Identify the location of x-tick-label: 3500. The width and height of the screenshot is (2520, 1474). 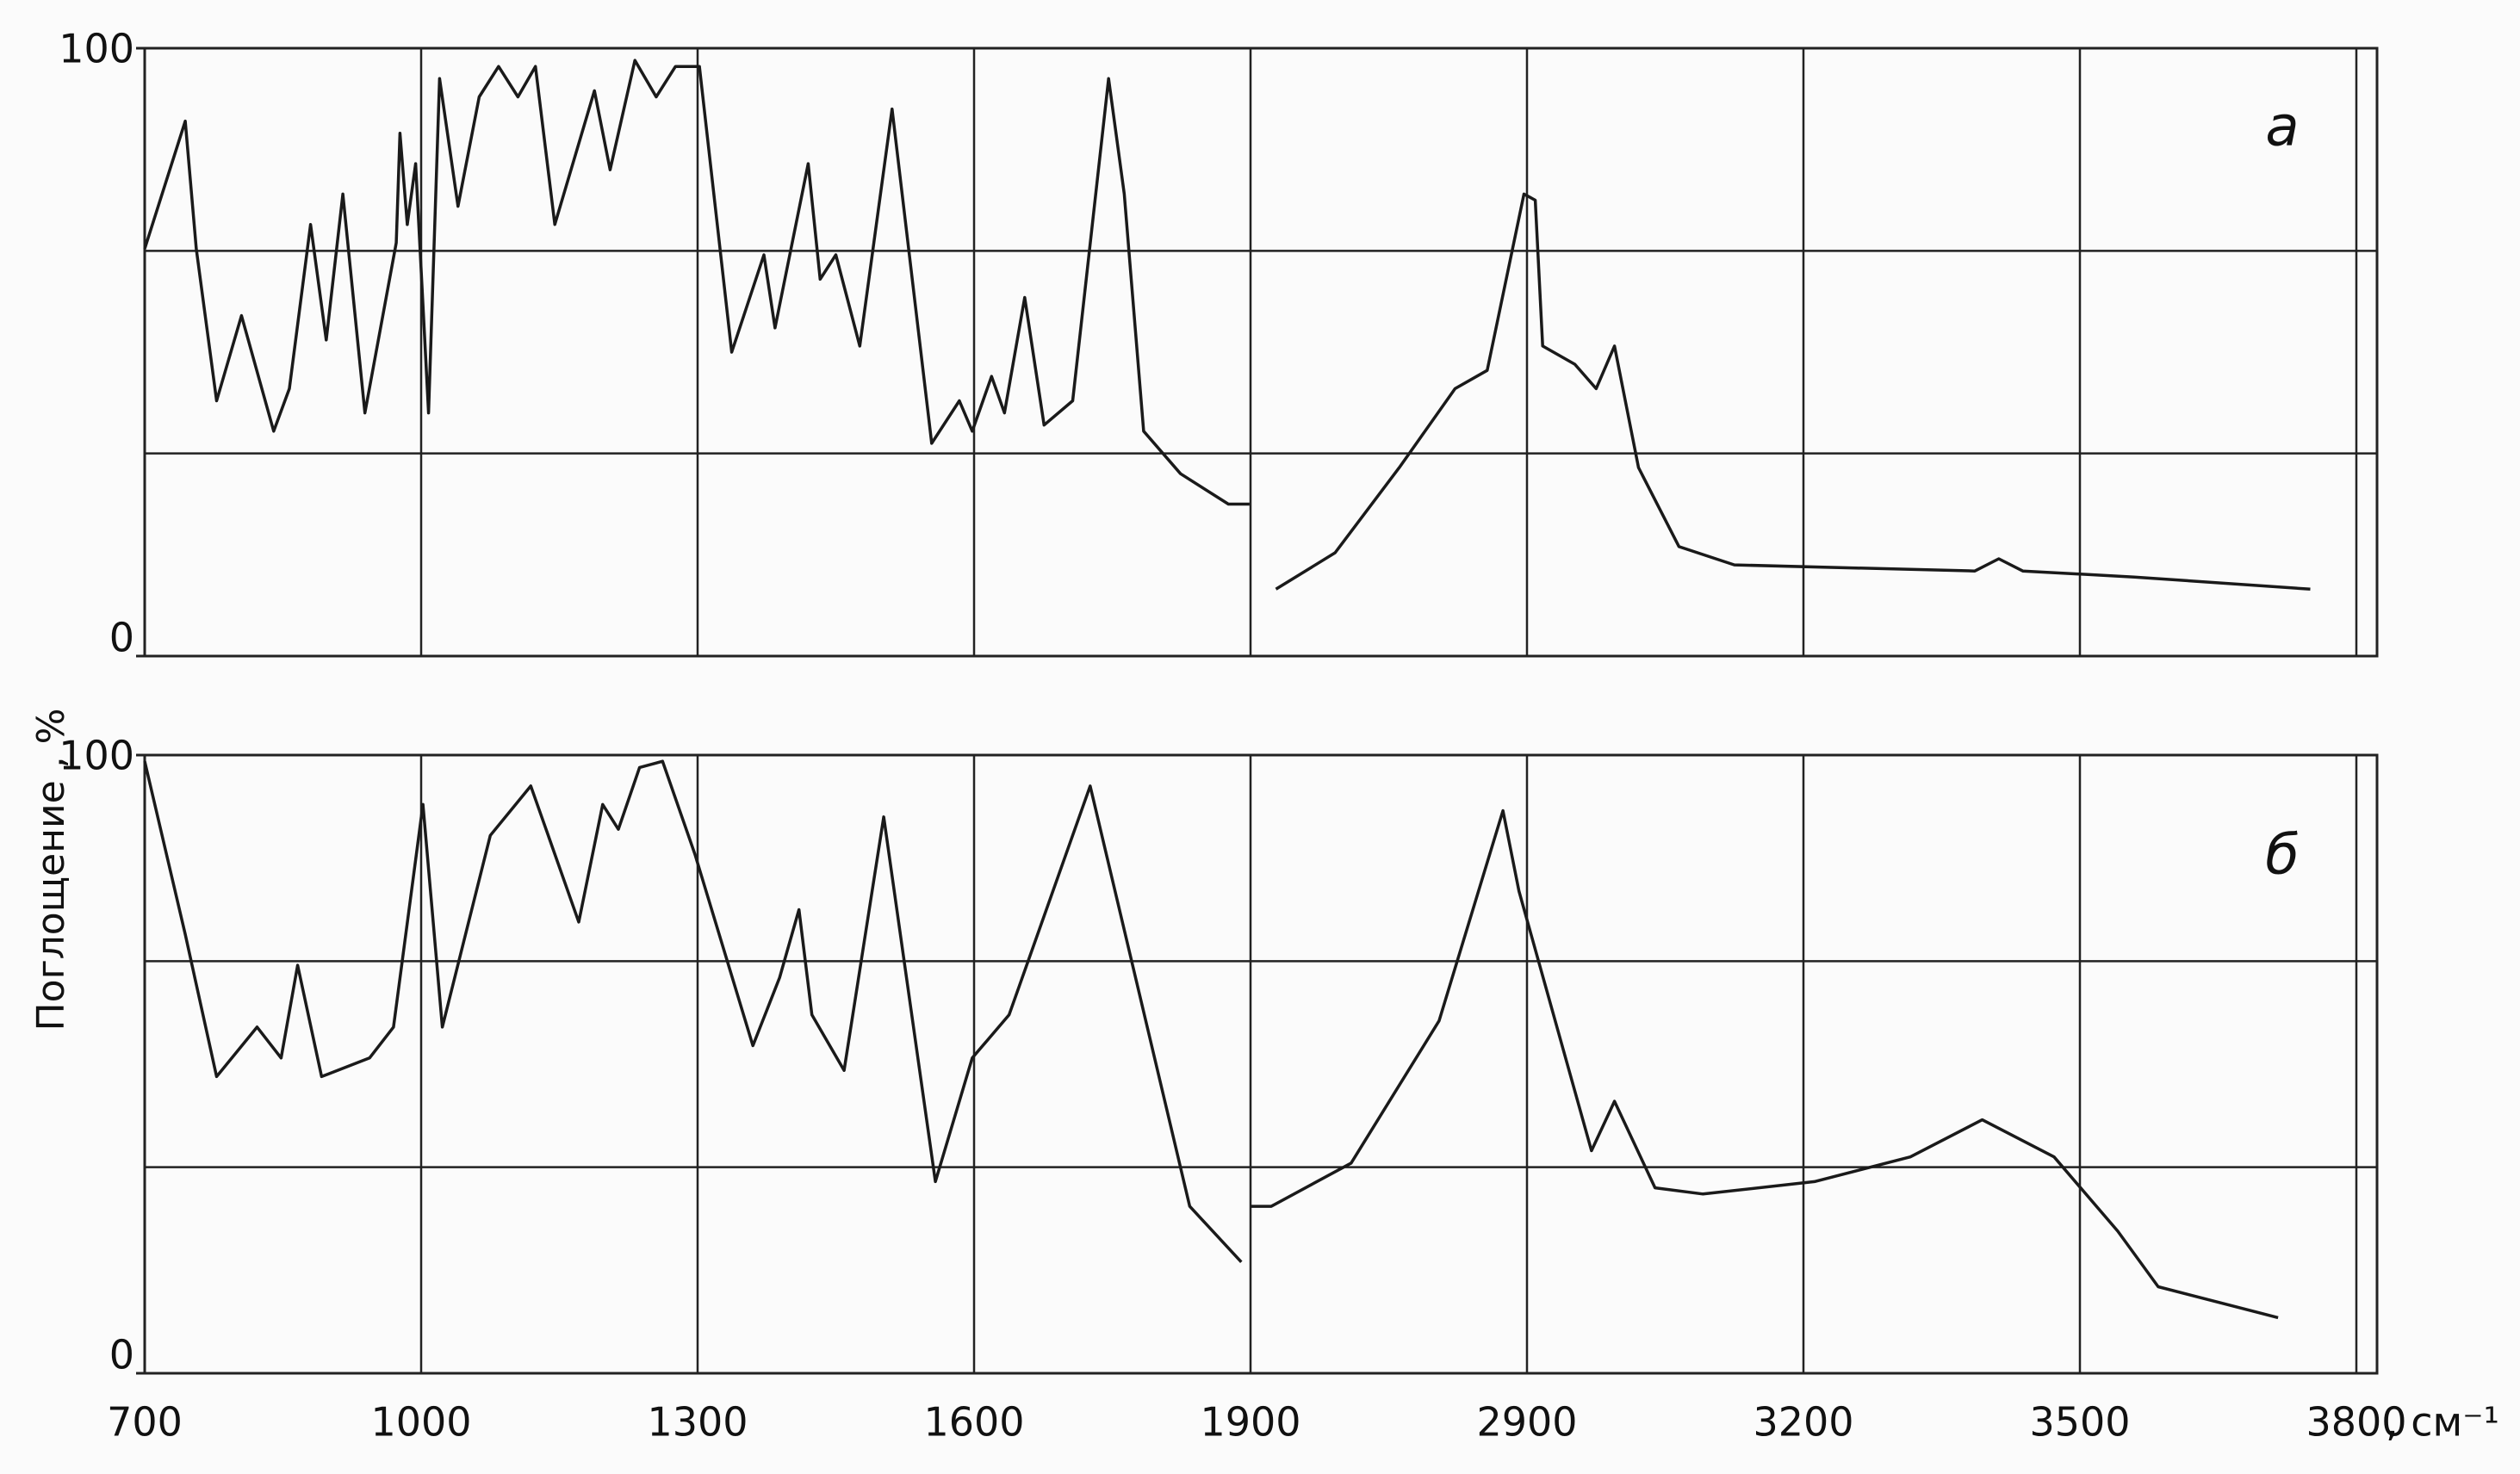
(2079, 1422).